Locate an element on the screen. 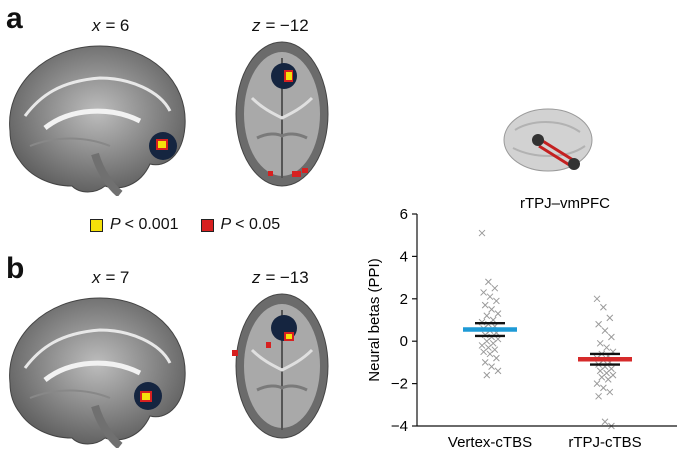 The height and width of the screenshot is (456, 685). coord-a-sagittal: x = 6 is located at coordinates (111, 25).